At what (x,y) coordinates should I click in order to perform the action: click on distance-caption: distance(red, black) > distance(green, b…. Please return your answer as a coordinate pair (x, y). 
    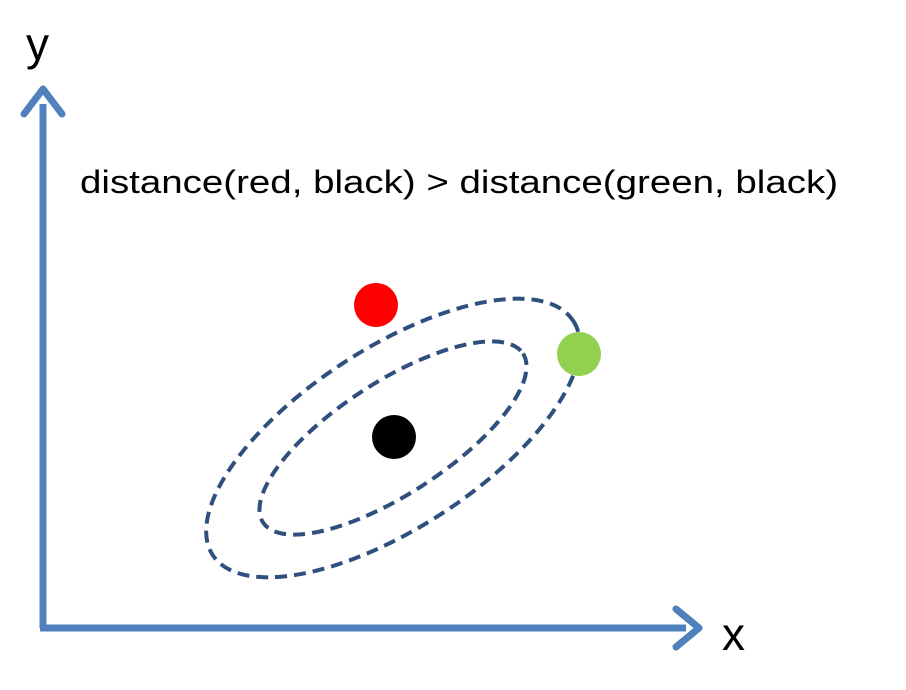
    Looking at the image, I should click on (459, 182).